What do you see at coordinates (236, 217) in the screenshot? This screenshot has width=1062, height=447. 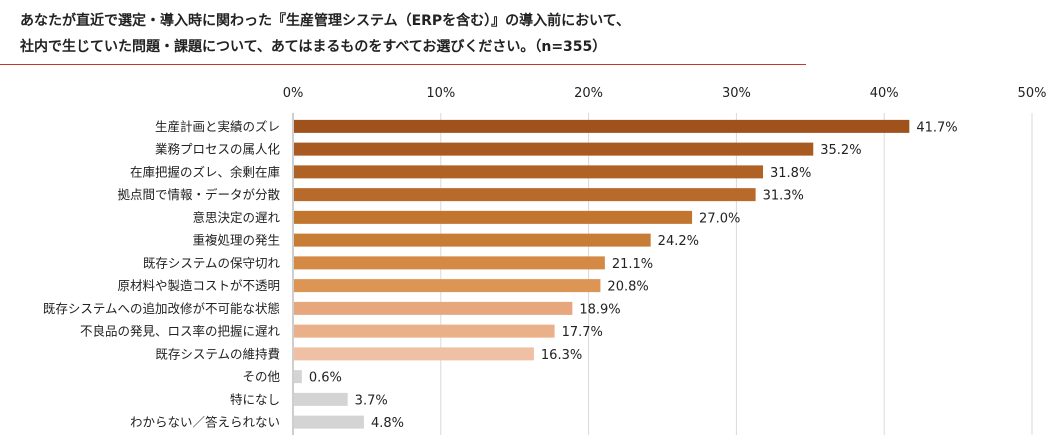 I see `category-label: 意思決定の遅れ` at bounding box center [236, 217].